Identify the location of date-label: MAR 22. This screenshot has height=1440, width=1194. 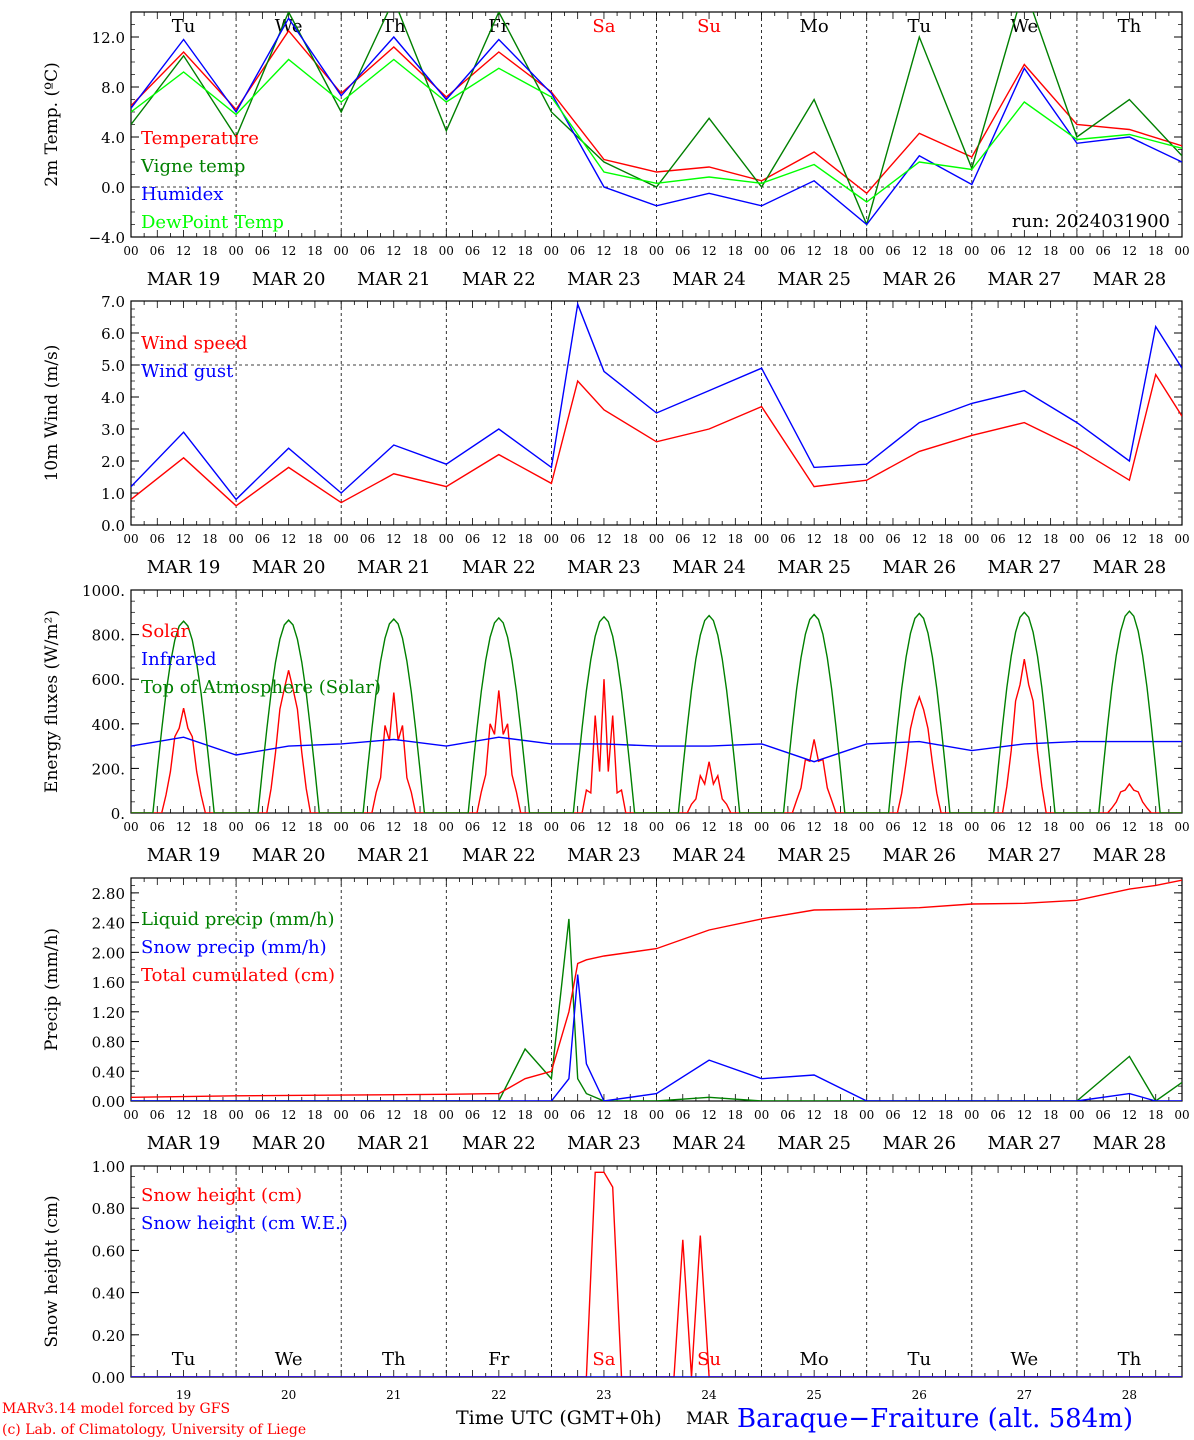
(499, 1143).